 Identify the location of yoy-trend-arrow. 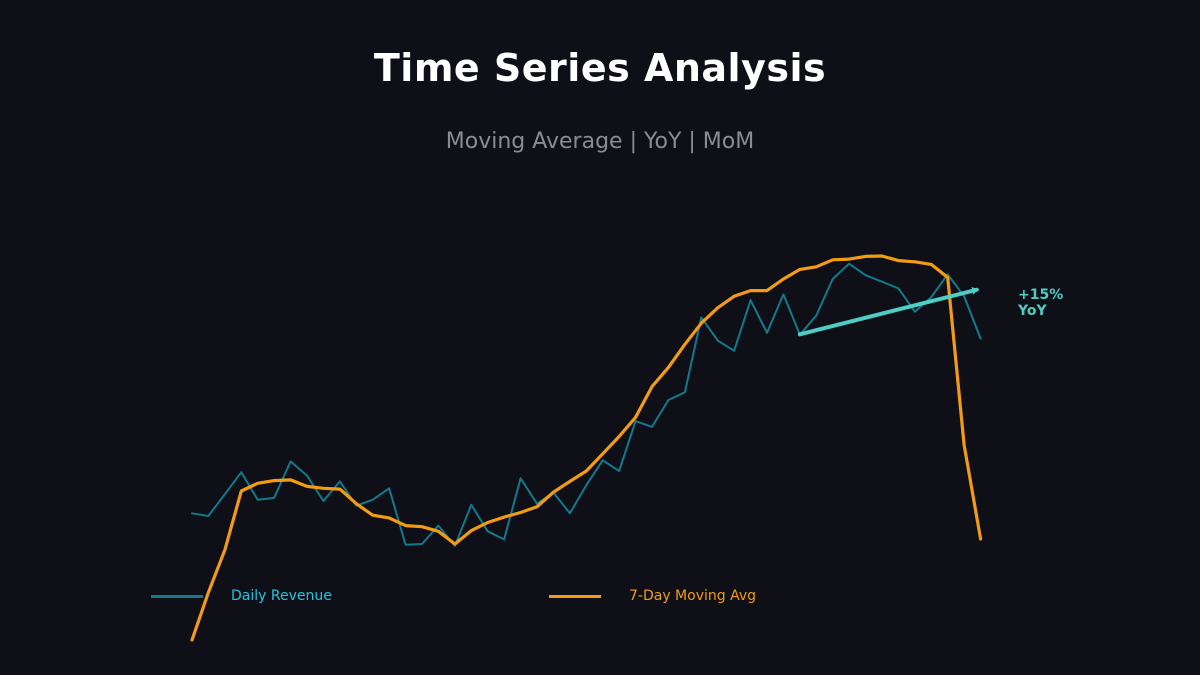
(888, 312).